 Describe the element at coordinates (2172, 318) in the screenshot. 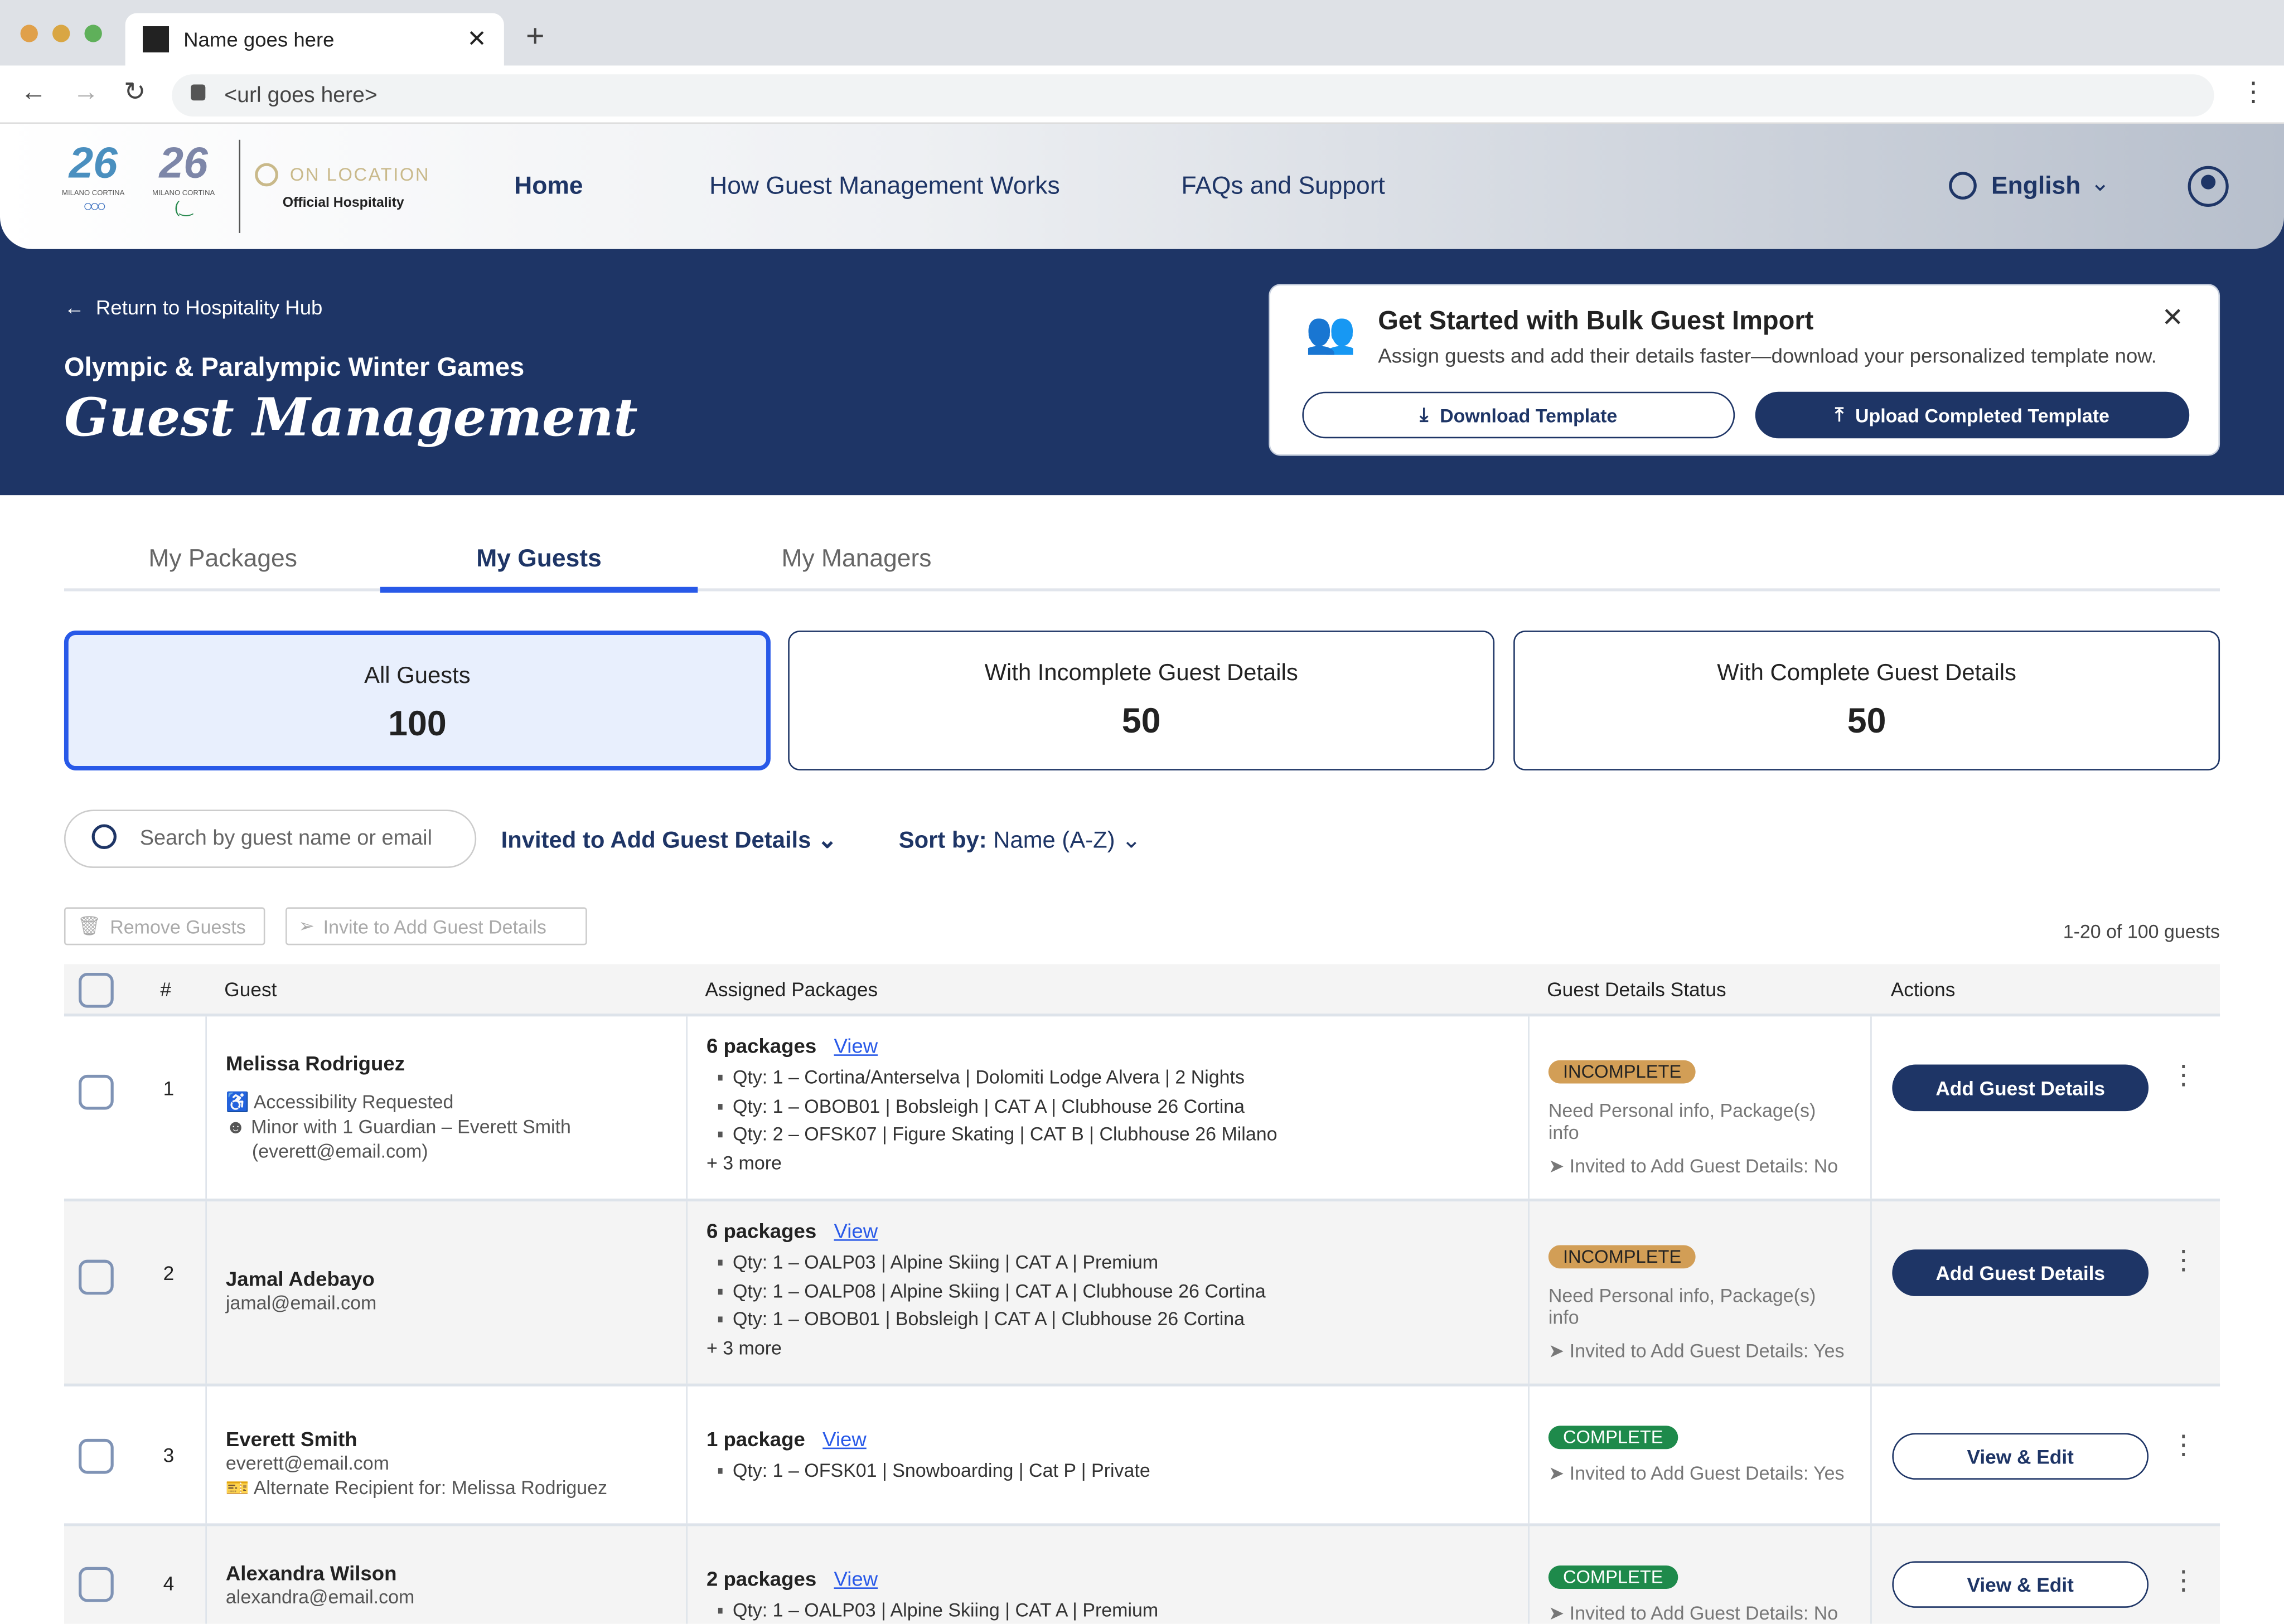

I see `close-icon: ✕` at that location.